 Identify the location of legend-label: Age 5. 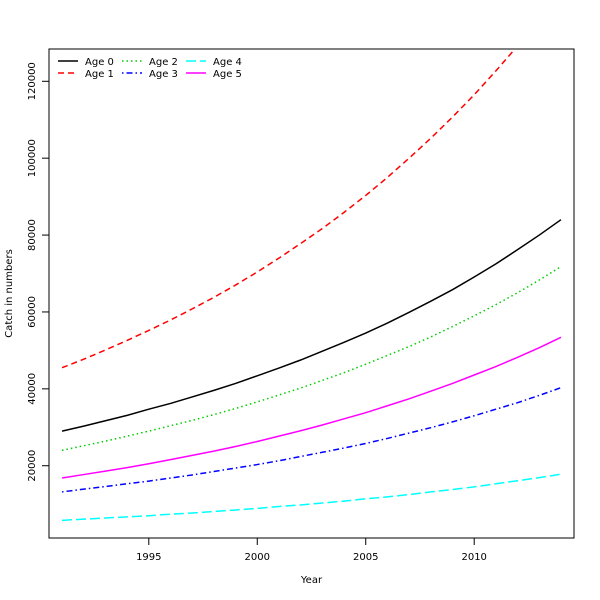
(227, 74).